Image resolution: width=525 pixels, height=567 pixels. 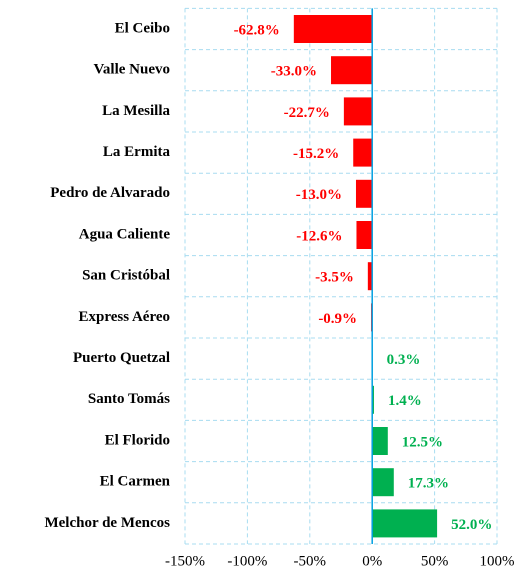 I want to click on y-tick-label: El Ceibo, so click(x=142, y=28).